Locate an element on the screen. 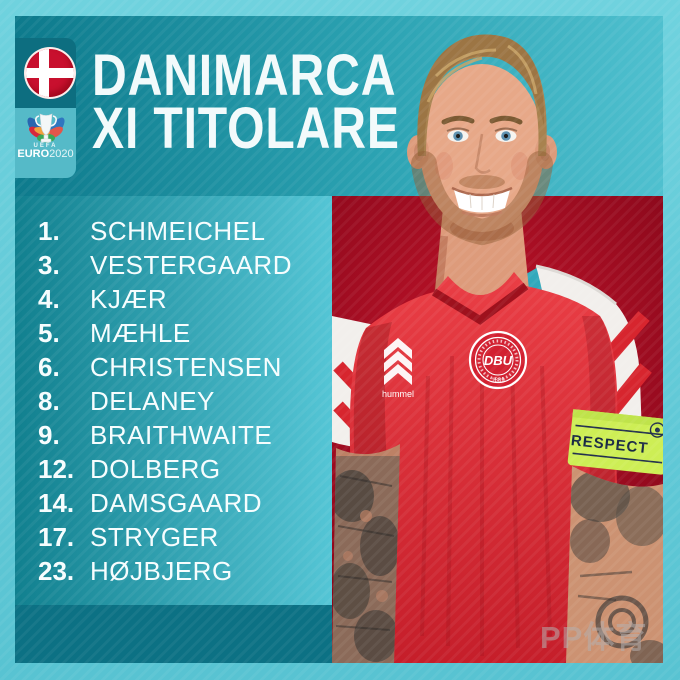  hummel-brand-text: hummel is located at coordinates (398, 394).